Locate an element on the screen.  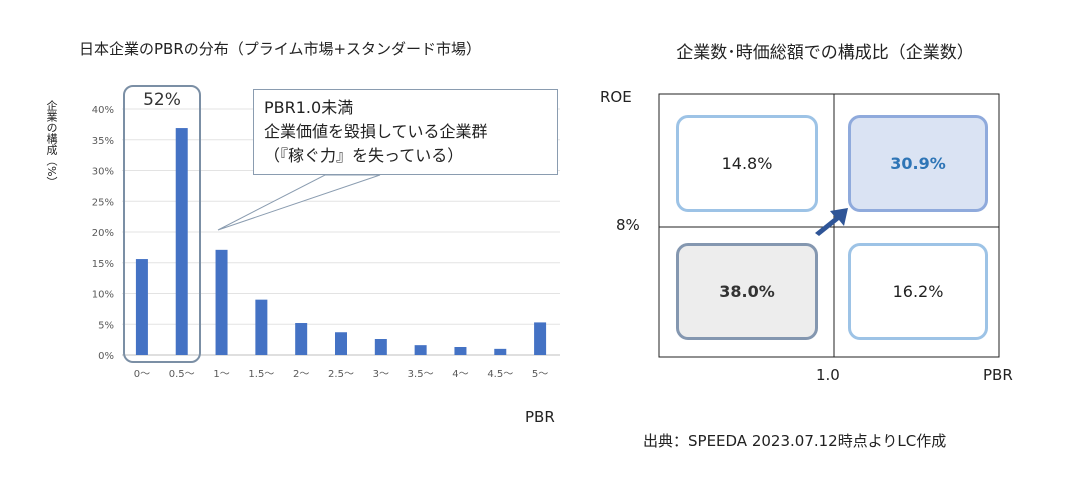
y-tick-label: 40% is located at coordinates (103, 110).